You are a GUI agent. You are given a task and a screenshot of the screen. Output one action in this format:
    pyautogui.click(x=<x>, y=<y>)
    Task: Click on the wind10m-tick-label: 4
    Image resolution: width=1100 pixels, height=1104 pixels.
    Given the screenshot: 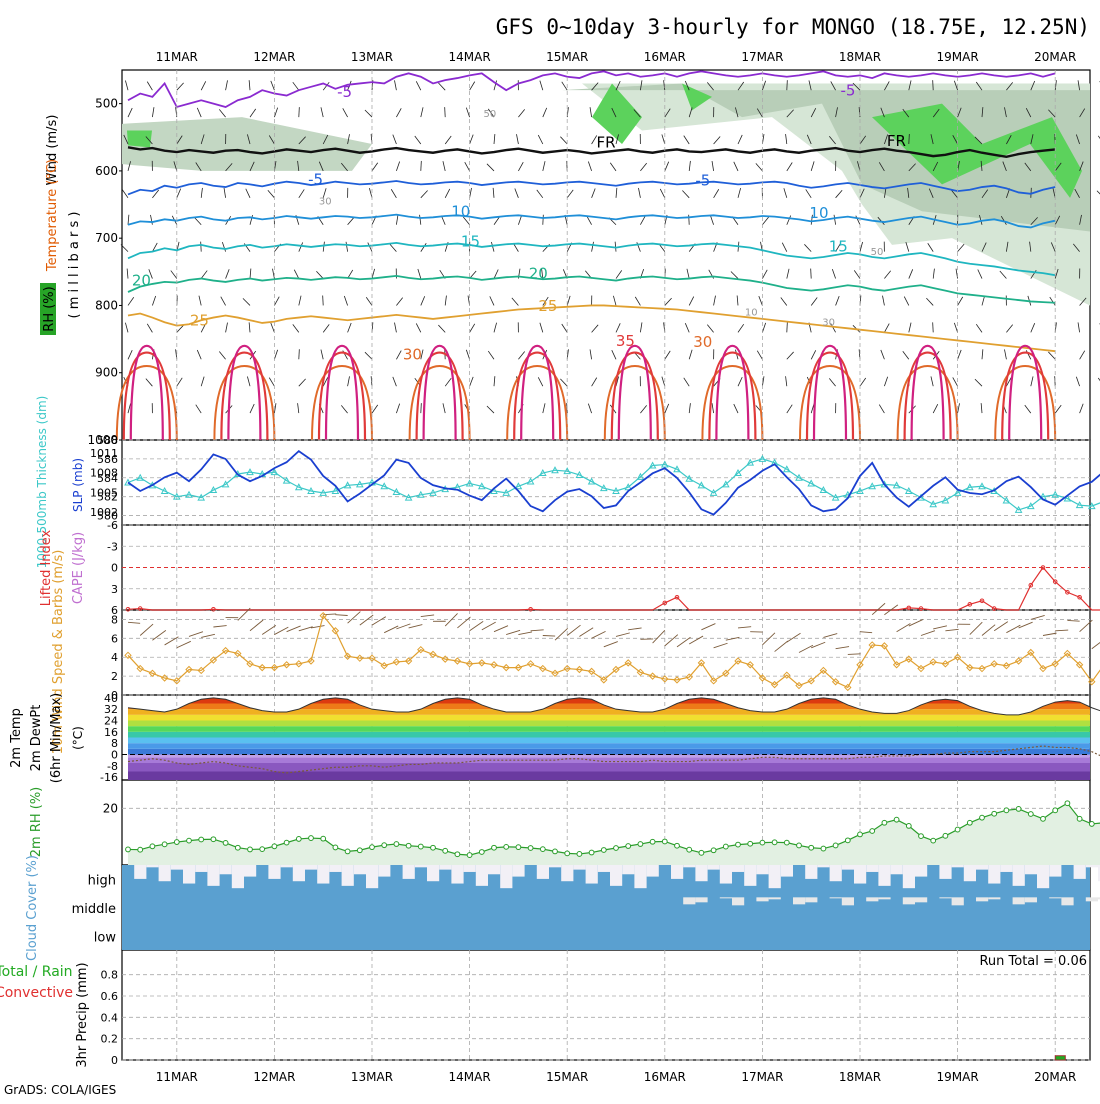 What is the action you would take?
    pyautogui.click(x=114, y=657)
    